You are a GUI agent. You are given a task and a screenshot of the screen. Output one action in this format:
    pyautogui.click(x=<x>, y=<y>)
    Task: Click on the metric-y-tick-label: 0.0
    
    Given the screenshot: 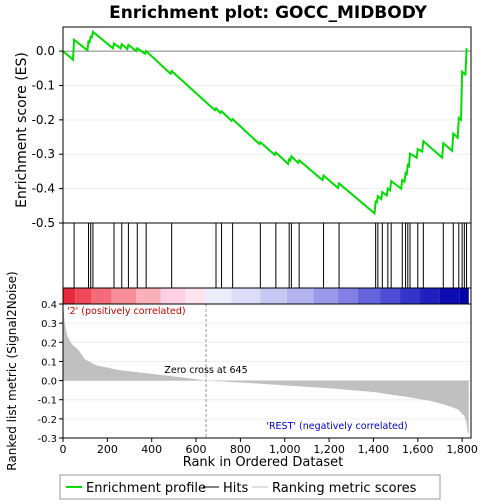 What is the action you would take?
    pyautogui.click(x=49, y=382)
    